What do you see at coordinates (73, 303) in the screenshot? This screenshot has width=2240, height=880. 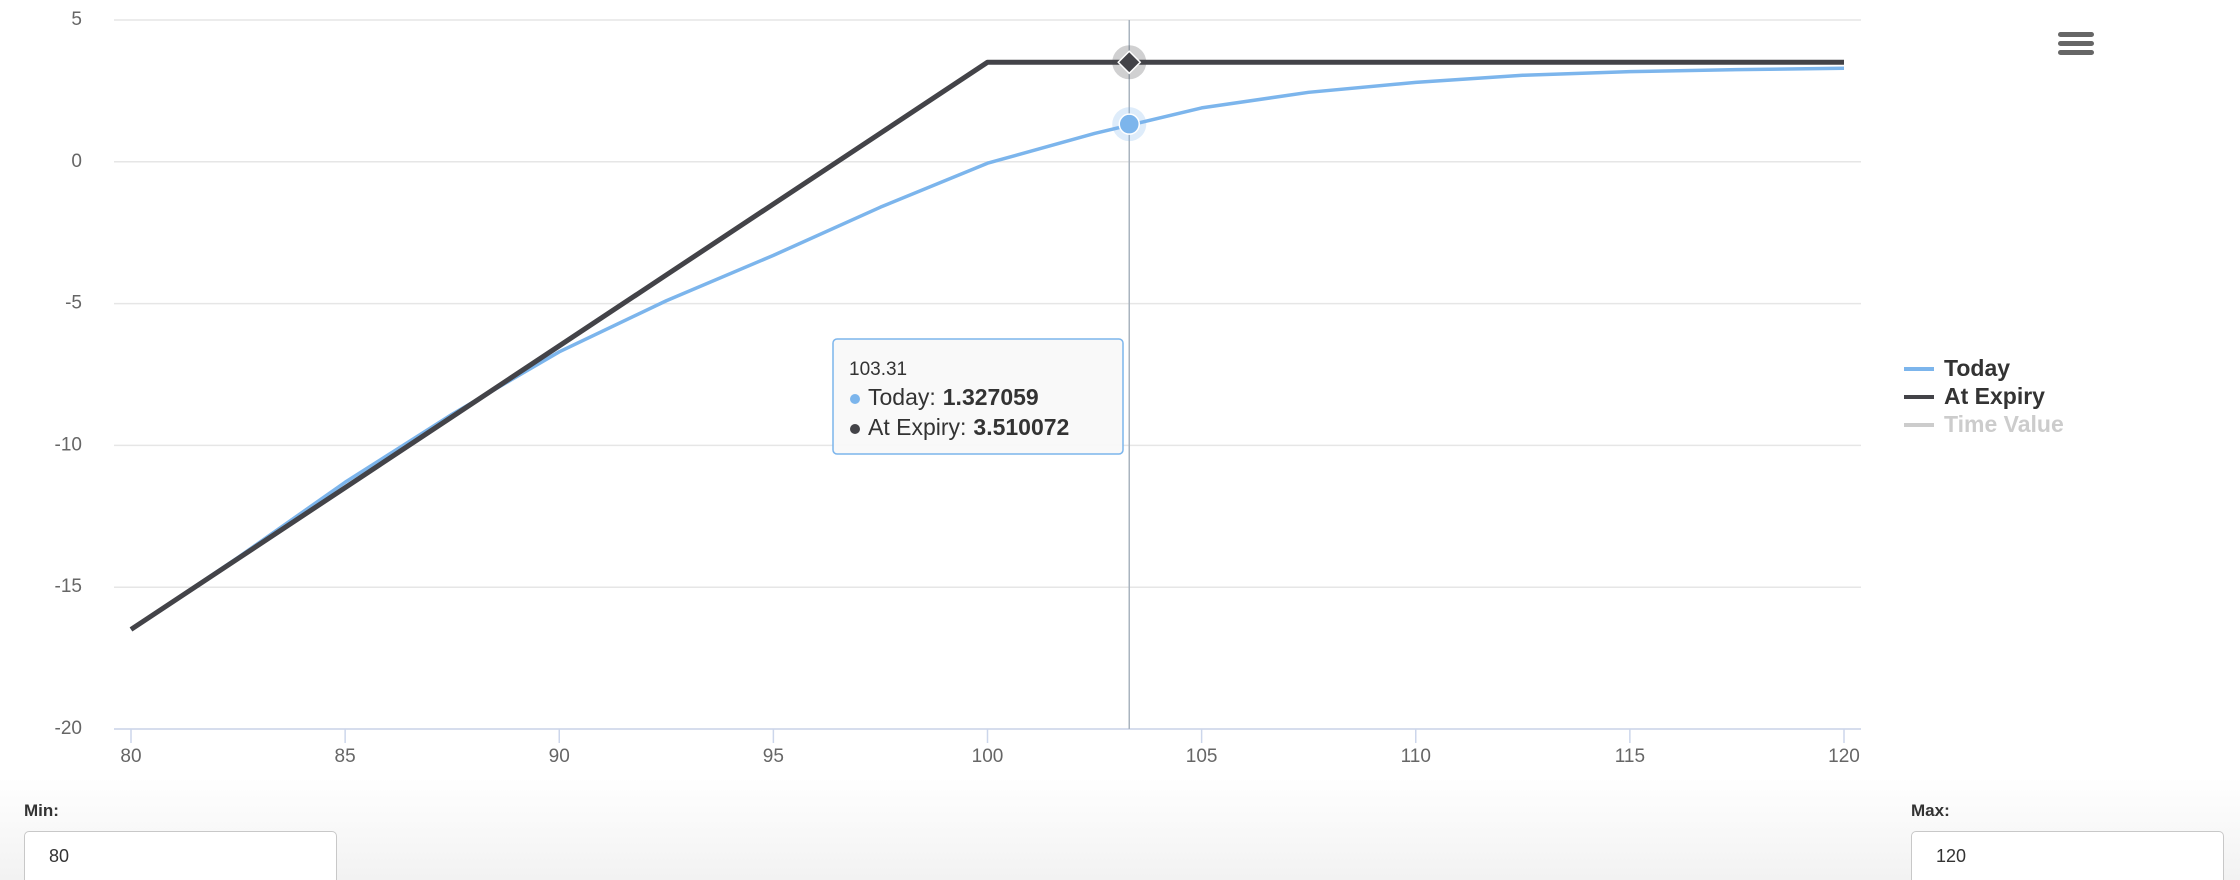 I see `y-tick-label: -5` at bounding box center [73, 303].